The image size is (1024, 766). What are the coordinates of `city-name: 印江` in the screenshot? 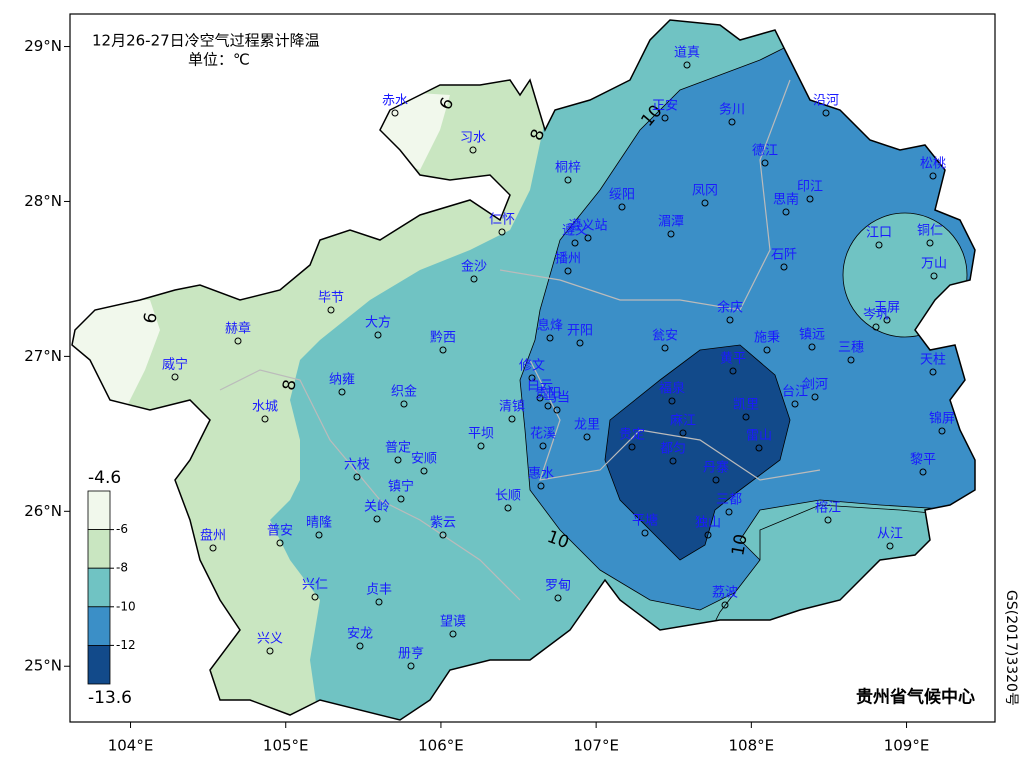 It's located at (810, 187).